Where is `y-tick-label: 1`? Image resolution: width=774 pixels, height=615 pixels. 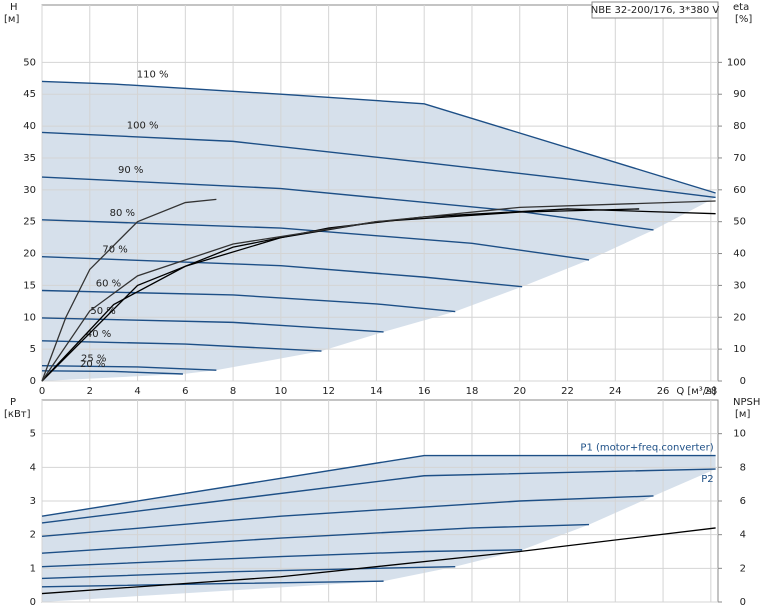
y-tick-label: 1 is located at coordinates (33, 568).